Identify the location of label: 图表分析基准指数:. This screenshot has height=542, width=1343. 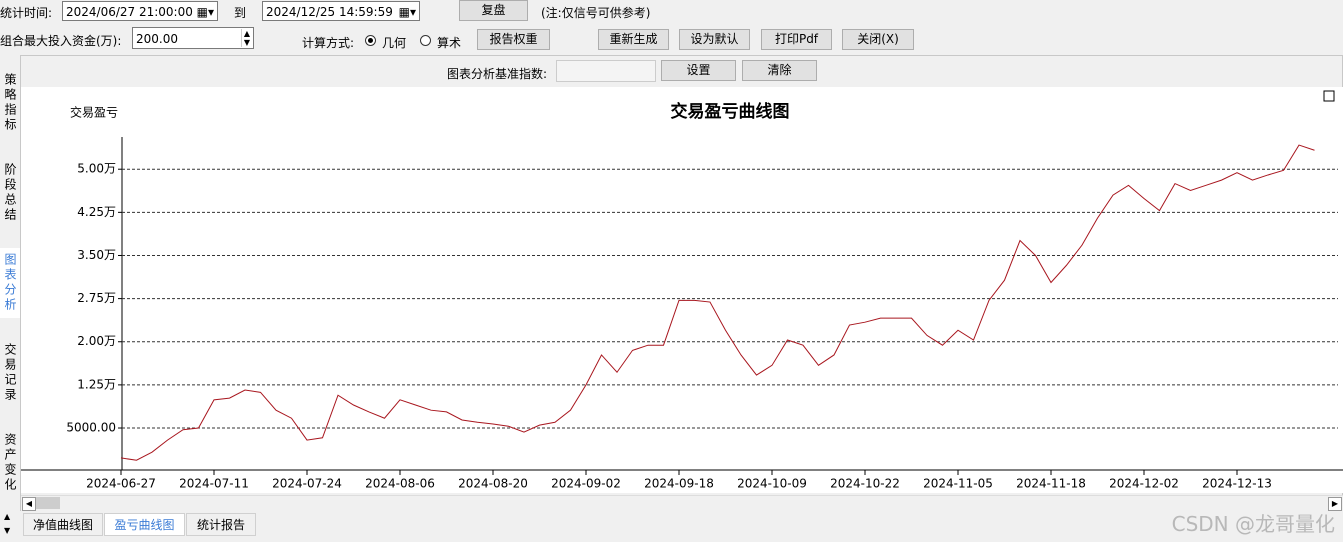
(497, 74).